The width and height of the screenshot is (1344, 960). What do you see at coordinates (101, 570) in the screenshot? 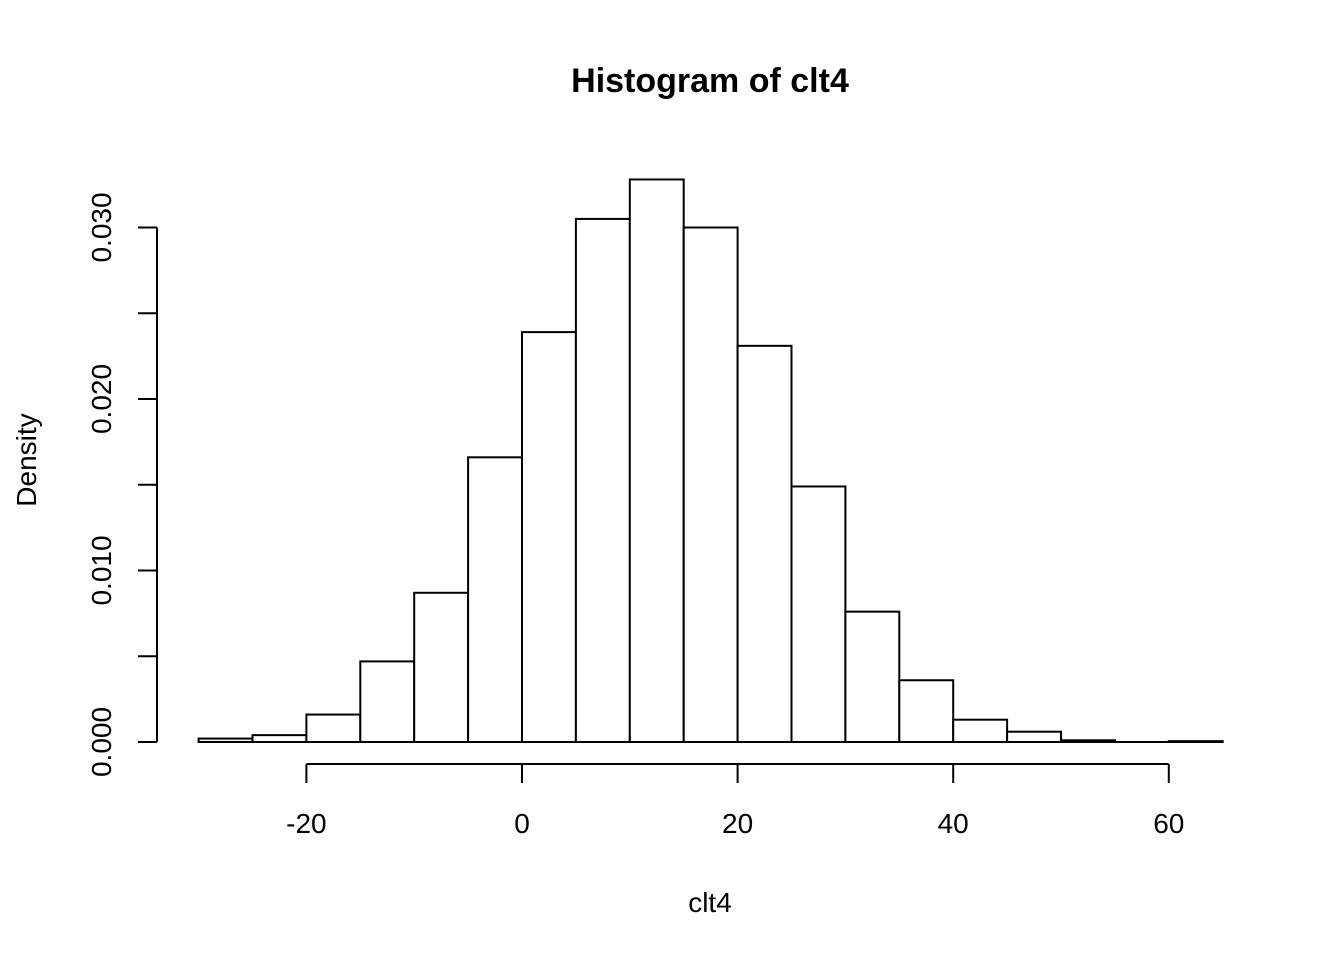
I see `y-tick-label: 0.010` at bounding box center [101, 570].